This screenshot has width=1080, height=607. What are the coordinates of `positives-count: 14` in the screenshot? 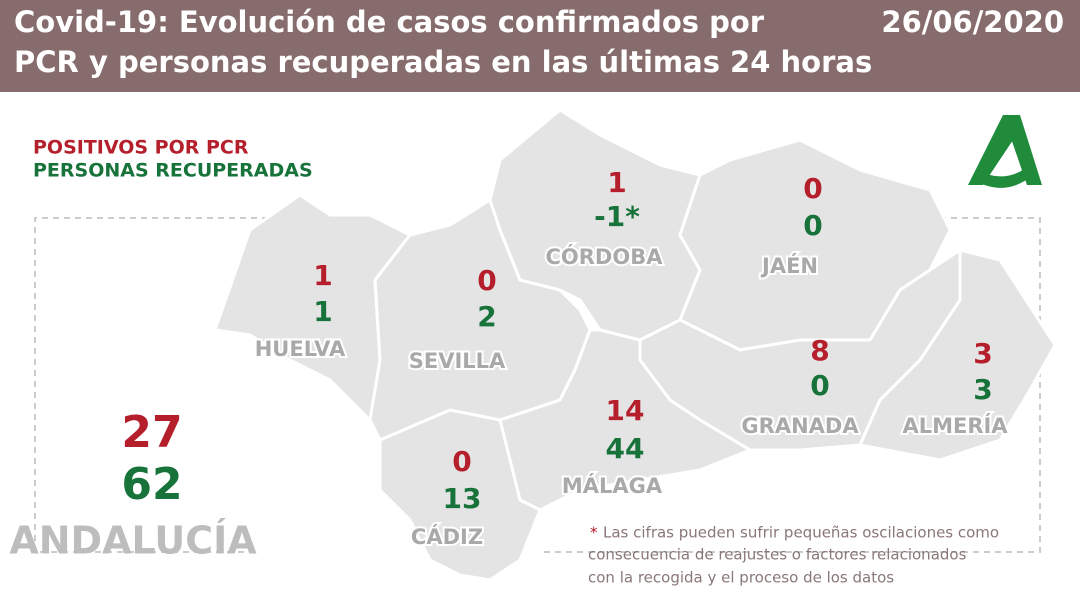 It's located at (625, 410).